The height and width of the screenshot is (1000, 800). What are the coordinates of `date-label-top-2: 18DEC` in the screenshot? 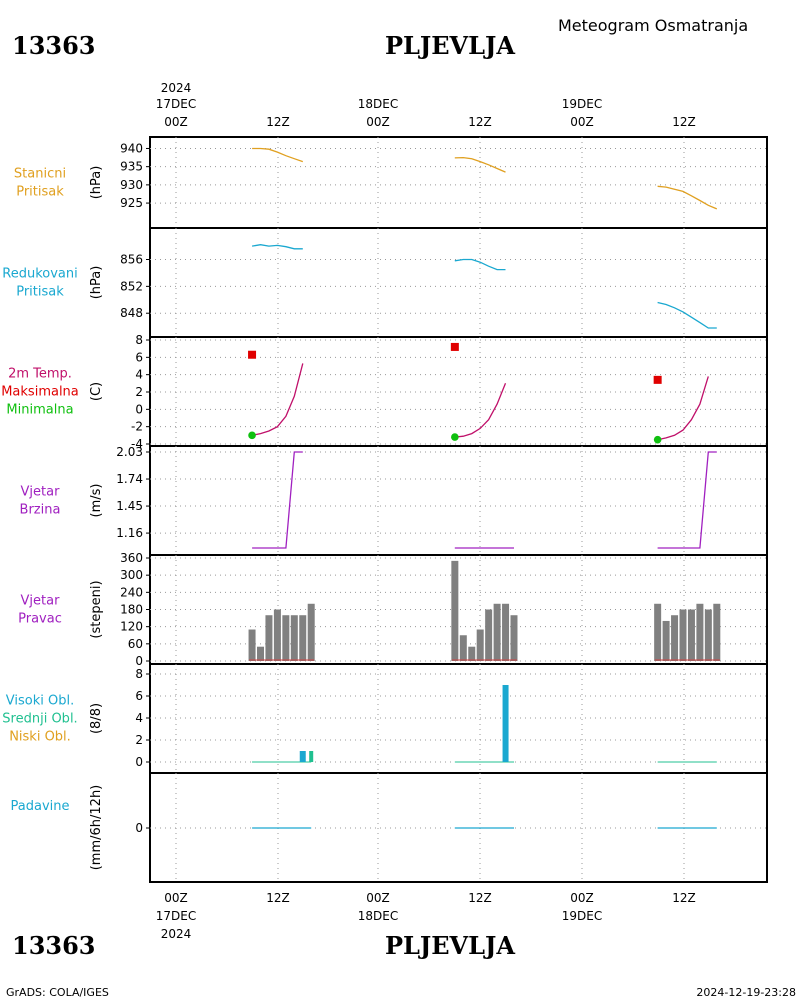 It's located at (378, 104).